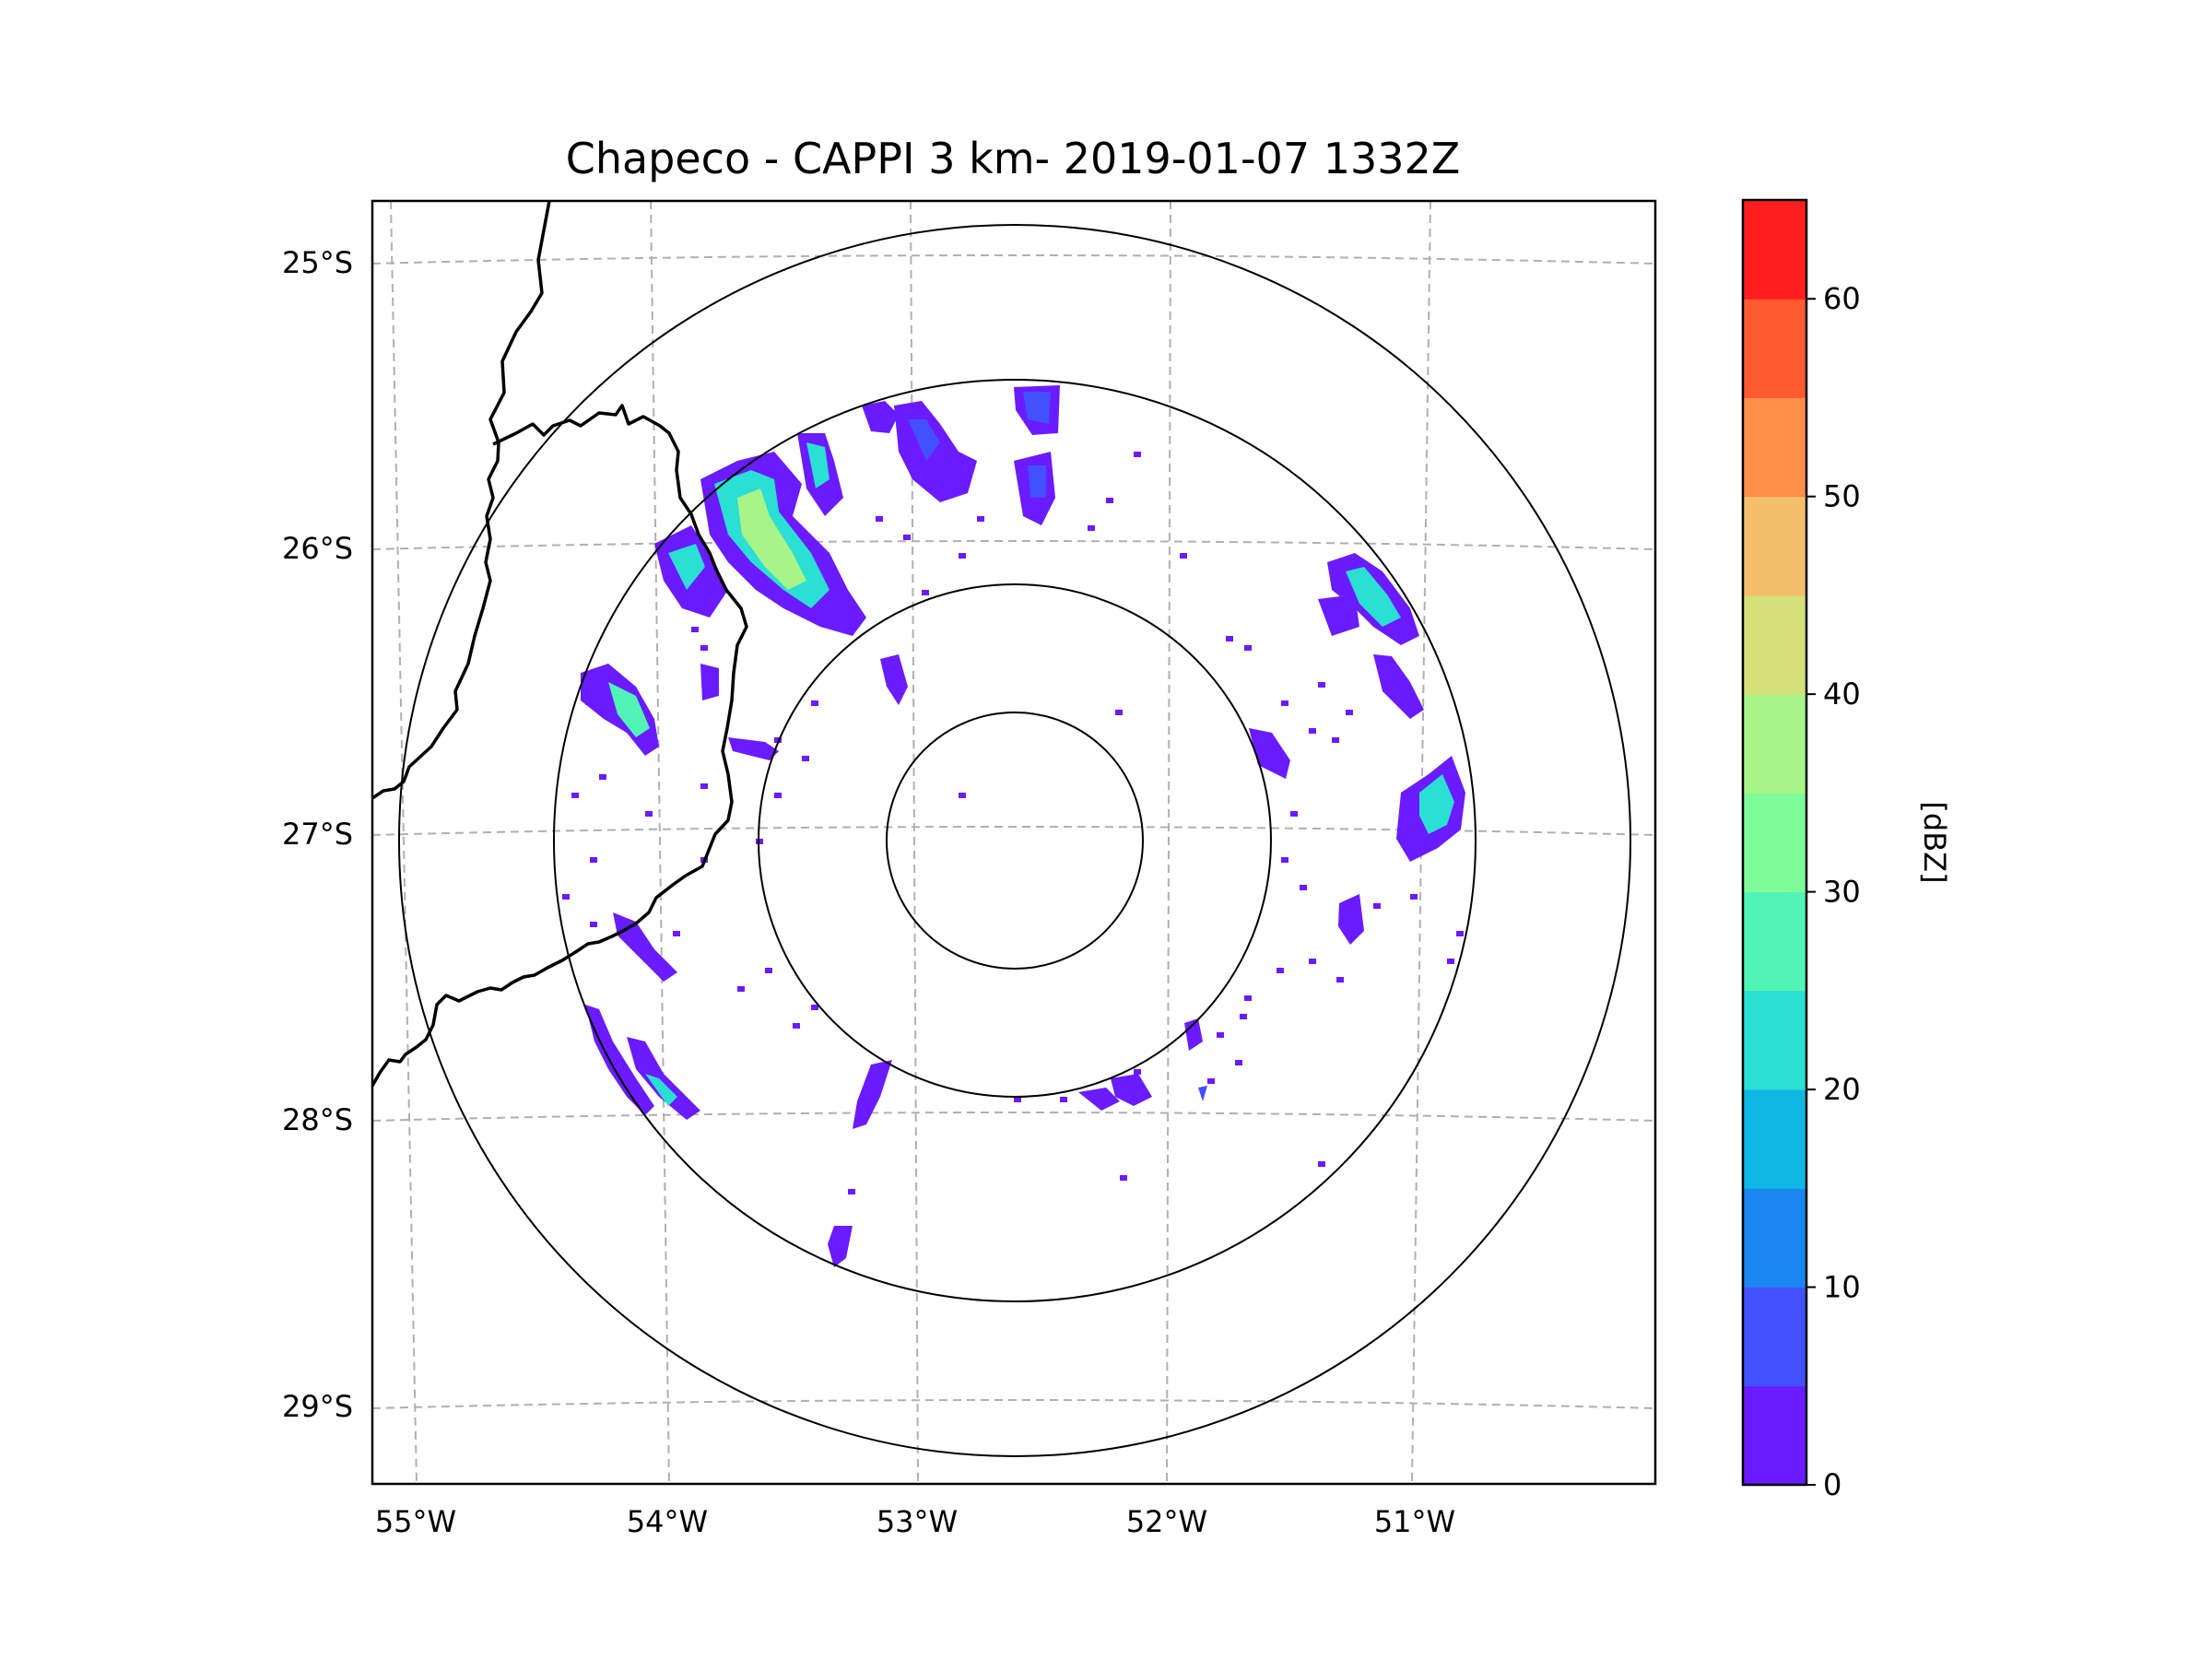 Image resolution: width=2212 pixels, height=1659 pixels. Describe the element at coordinates (1842, 1287) in the screenshot. I see `colorbar-tick-label: 10` at that location.